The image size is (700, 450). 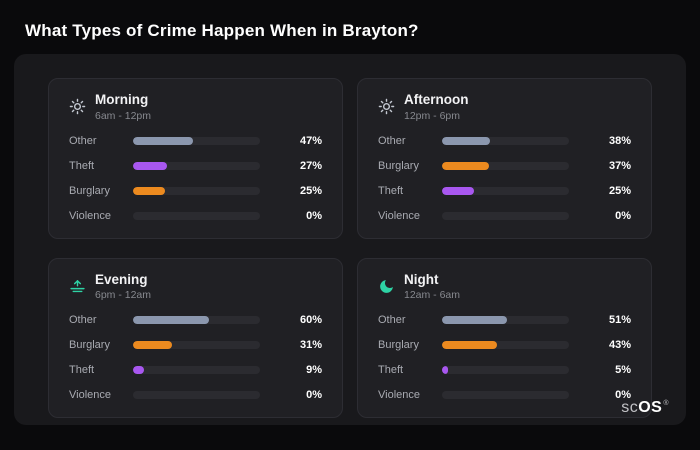 I want to click on sun-icon, so click(x=77, y=106).